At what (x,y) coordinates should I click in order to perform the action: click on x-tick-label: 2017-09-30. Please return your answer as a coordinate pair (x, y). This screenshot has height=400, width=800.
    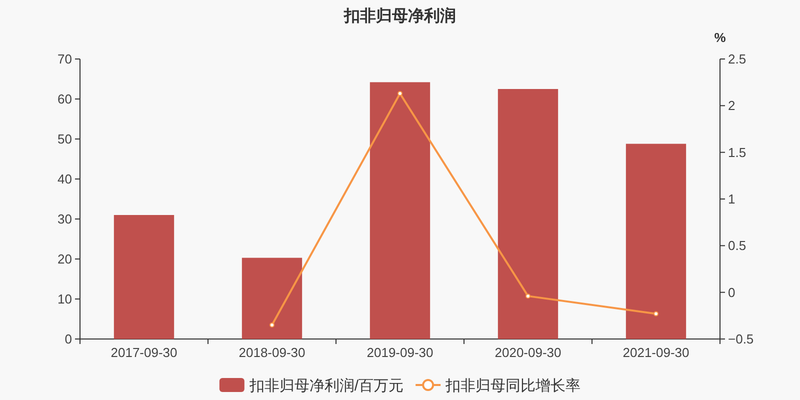
    Looking at the image, I should click on (144, 352).